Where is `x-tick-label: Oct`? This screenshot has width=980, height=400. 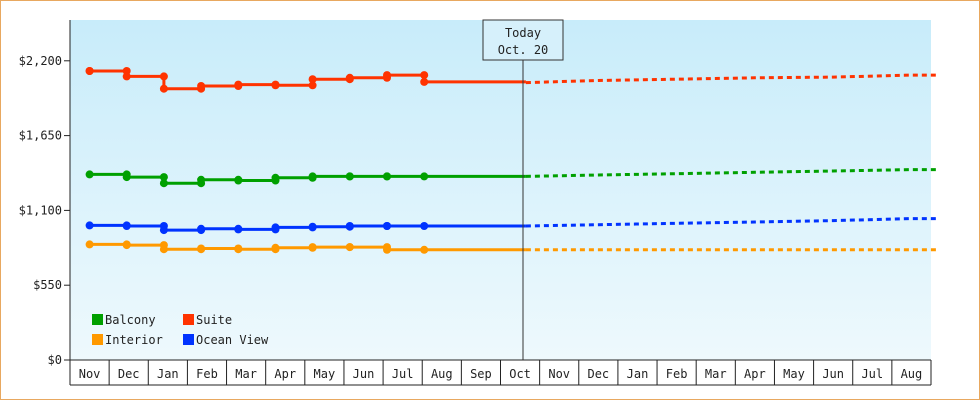 x-tick-label: Oct is located at coordinates (520, 374).